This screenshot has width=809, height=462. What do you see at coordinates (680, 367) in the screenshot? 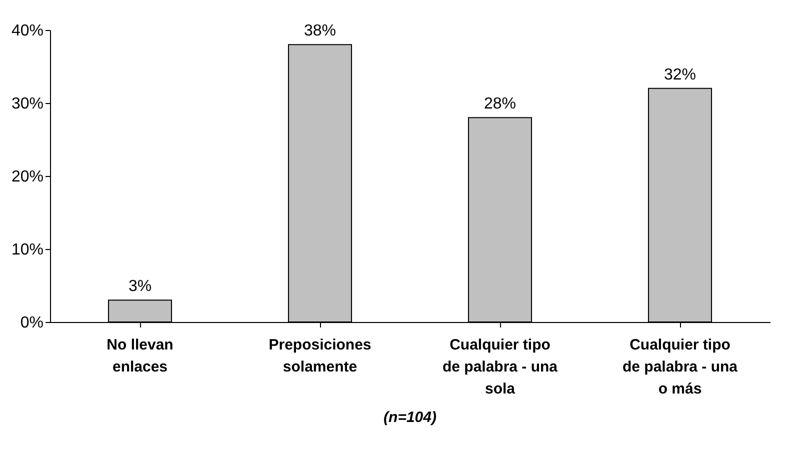
I see `x-tick-label: Cualquier tipo de palabra - una o más` at bounding box center [680, 367].